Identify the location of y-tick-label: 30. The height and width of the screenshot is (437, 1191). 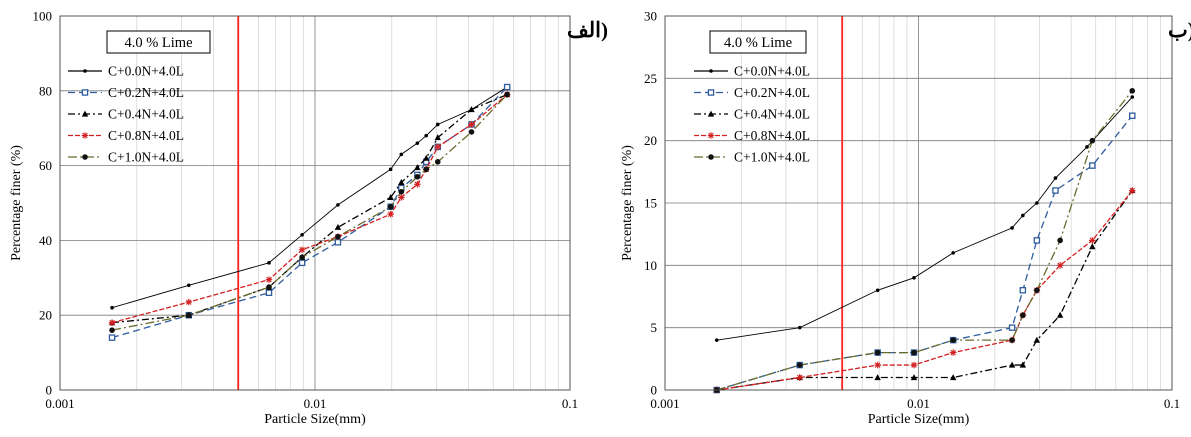
(650, 16).